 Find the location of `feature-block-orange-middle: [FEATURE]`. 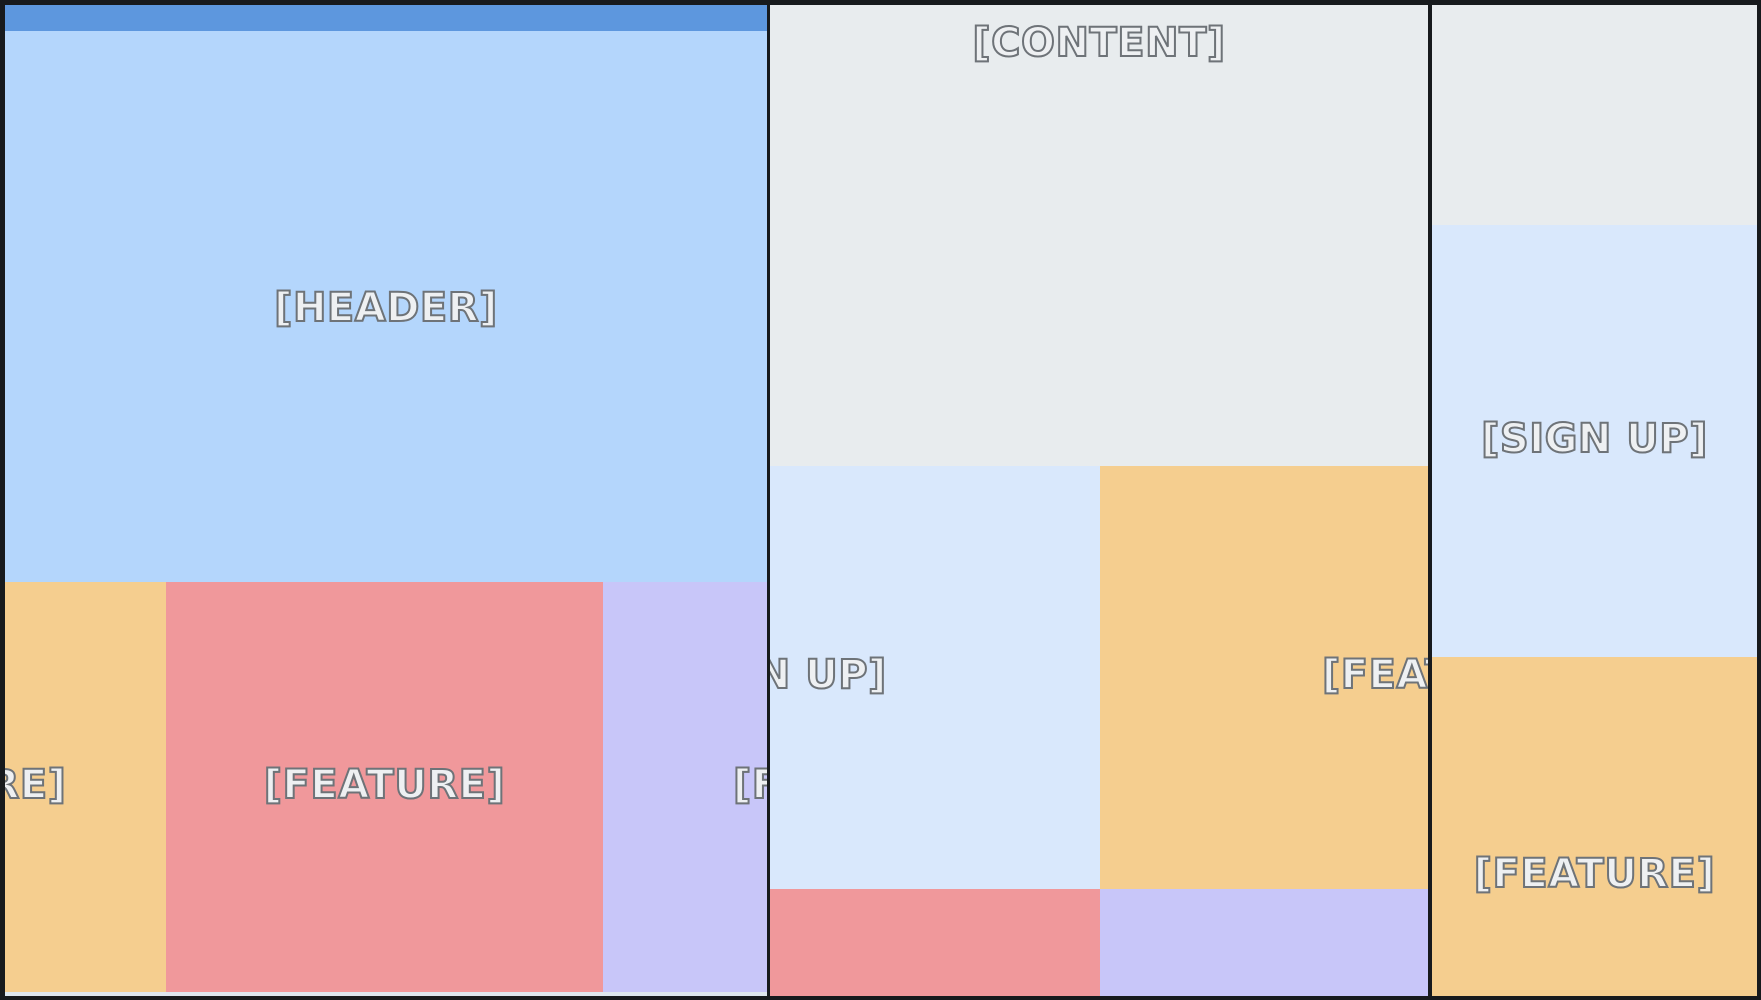

feature-block-orange-middle: [FEATURE] is located at coordinates (1264, 677).